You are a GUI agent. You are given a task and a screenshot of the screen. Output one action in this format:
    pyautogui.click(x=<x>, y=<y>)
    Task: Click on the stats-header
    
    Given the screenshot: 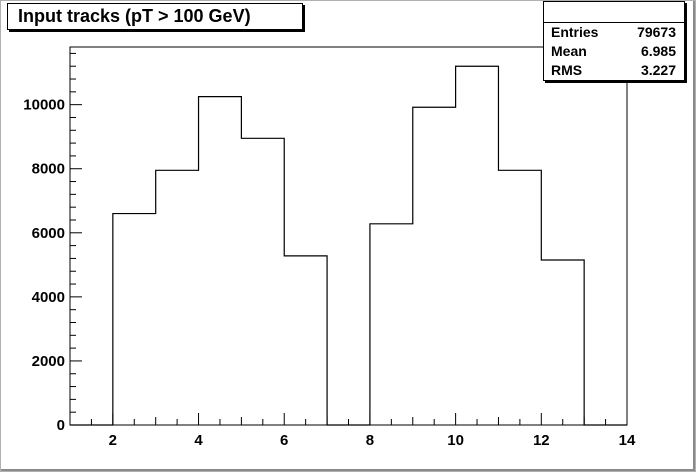 What is the action you would take?
    pyautogui.click(x=614, y=12)
    